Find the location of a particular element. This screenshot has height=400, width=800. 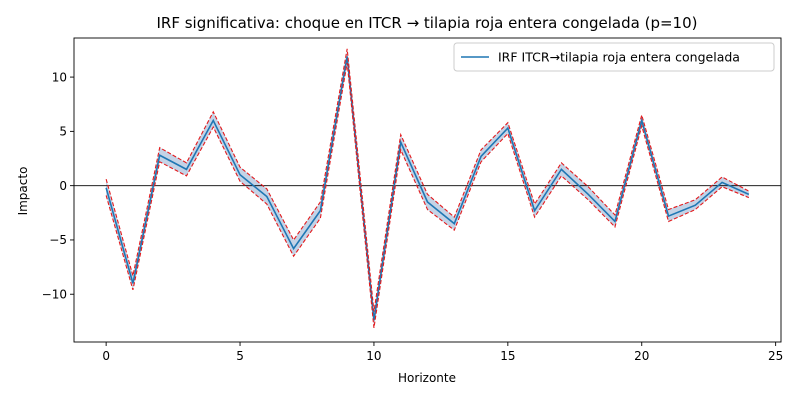

y-tick-label-5: 5 is located at coordinates (63, 132).